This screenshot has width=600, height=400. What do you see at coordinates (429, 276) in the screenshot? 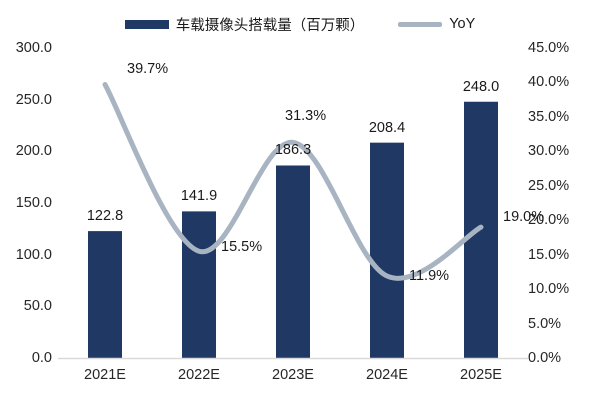
I see `yoy-value-label: 11.9%` at bounding box center [429, 276].